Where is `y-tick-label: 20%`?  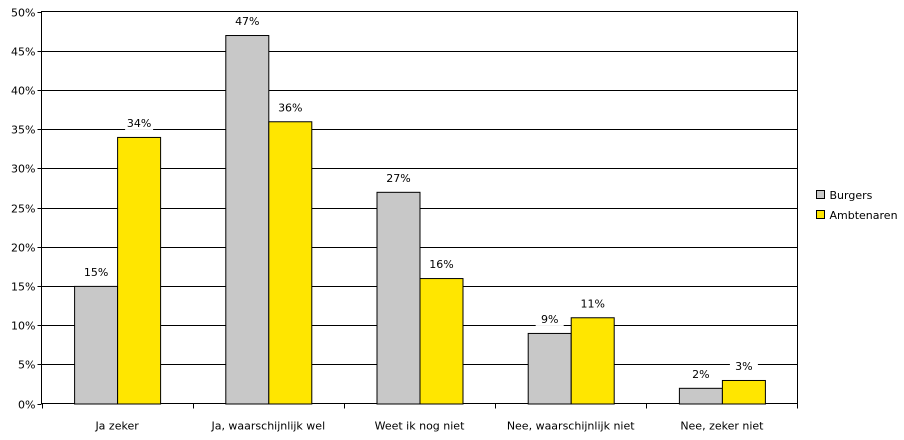 y-tick-label: 20% is located at coordinates (23, 248).